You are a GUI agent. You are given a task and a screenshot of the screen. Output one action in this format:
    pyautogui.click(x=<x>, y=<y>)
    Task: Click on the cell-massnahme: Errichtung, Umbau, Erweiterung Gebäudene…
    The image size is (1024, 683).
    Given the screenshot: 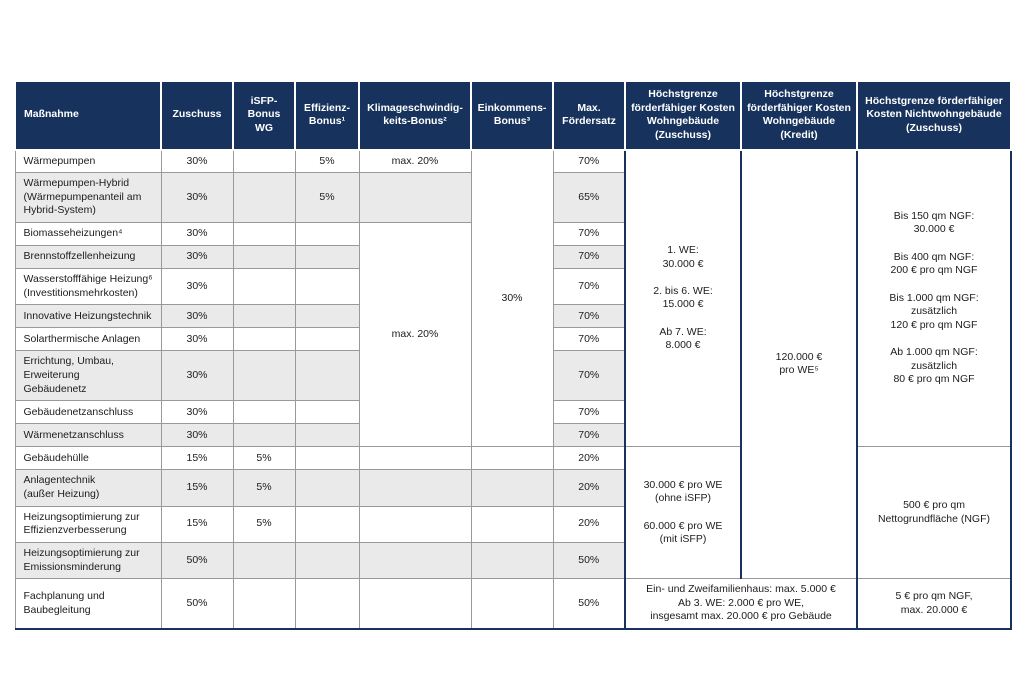 What is the action you would take?
    pyautogui.click(x=88, y=376)
    